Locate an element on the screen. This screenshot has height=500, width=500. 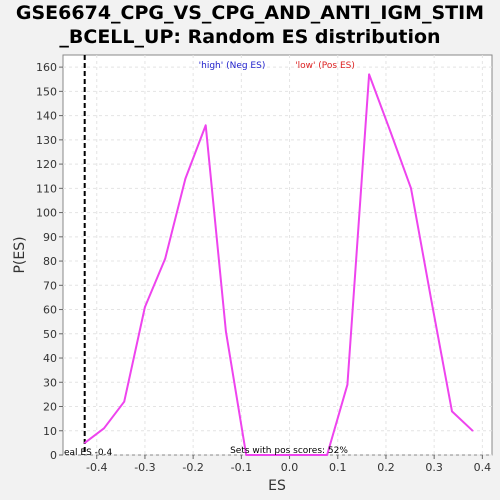
chart-title-line-1: GSE6674_CPG_VS_CPG_AND_ANTI_IGM_STIM is located at coordinates (250, 13).